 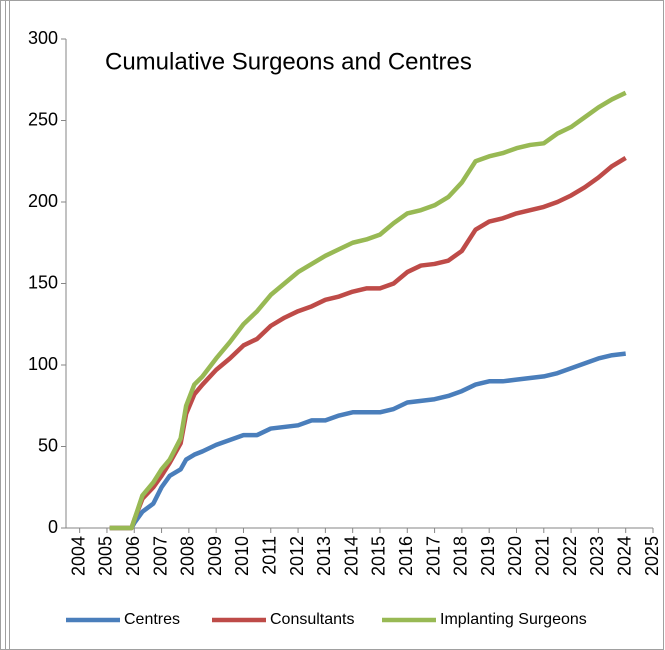 What do you see at coordinates (270, 555) in the screenshot?
I see `x-tick-label: 2011` at bounding box center [270, 555].